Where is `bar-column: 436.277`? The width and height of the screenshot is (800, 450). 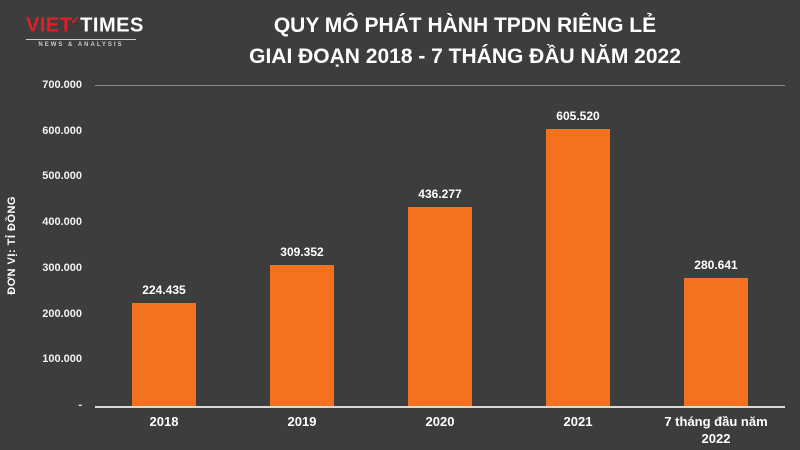
bar-column: 436.277 is located at coordinates (440, 246).